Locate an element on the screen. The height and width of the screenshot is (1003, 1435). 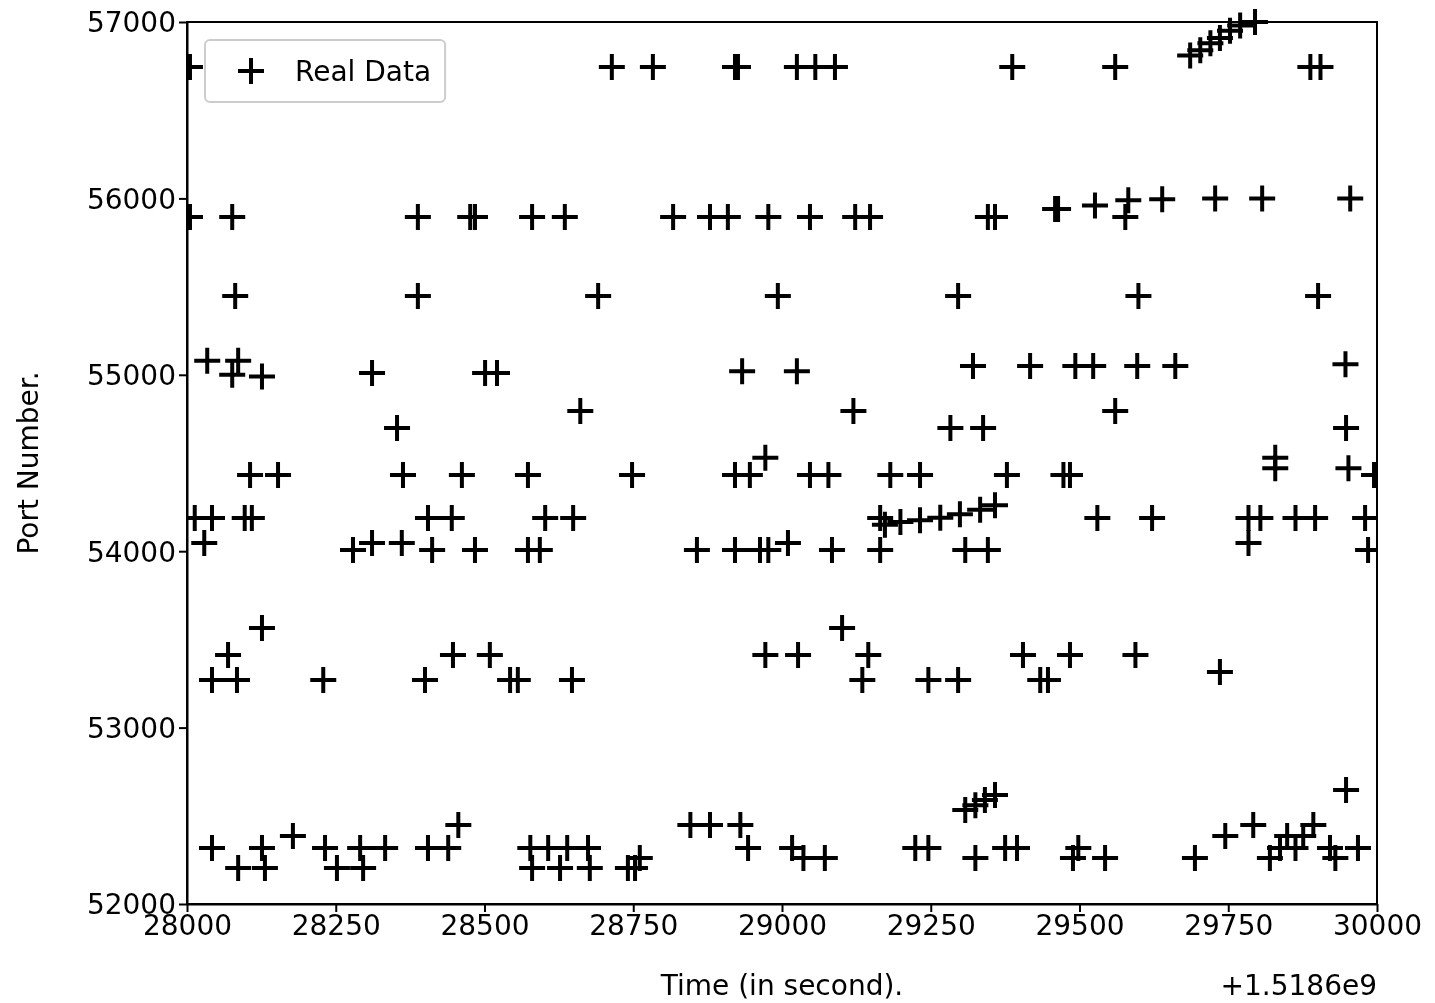
y-tick-label: 54000 is located at coordinates (131, 552).